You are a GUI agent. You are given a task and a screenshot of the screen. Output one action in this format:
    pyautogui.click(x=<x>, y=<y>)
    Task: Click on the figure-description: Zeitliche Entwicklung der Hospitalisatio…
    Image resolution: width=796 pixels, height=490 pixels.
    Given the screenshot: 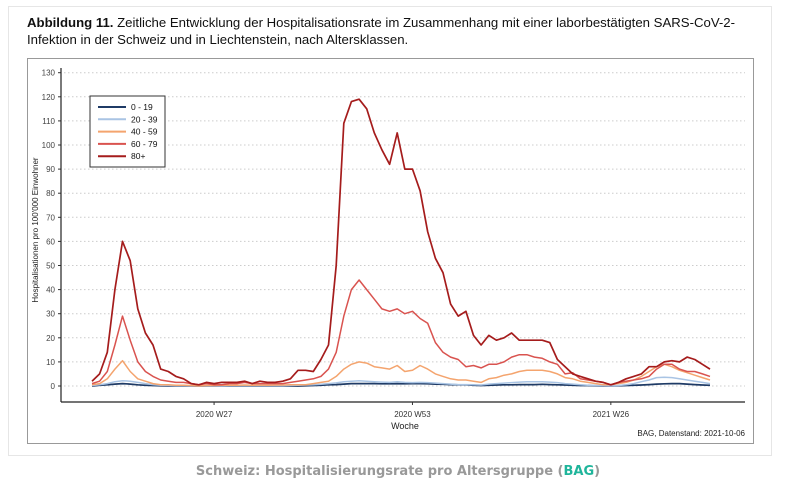 What is the action you would take?
    pyautogui.click(x=381, y=31)
    